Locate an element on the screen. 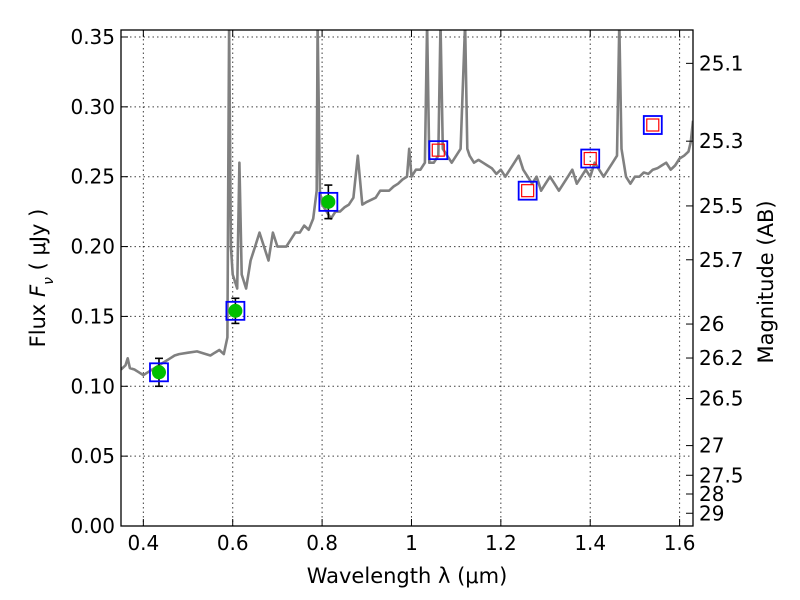 Image resolution: width=800 pixels, height=600 pixels. x-tick-label: 0.4 is located at coordinates (143, 543).